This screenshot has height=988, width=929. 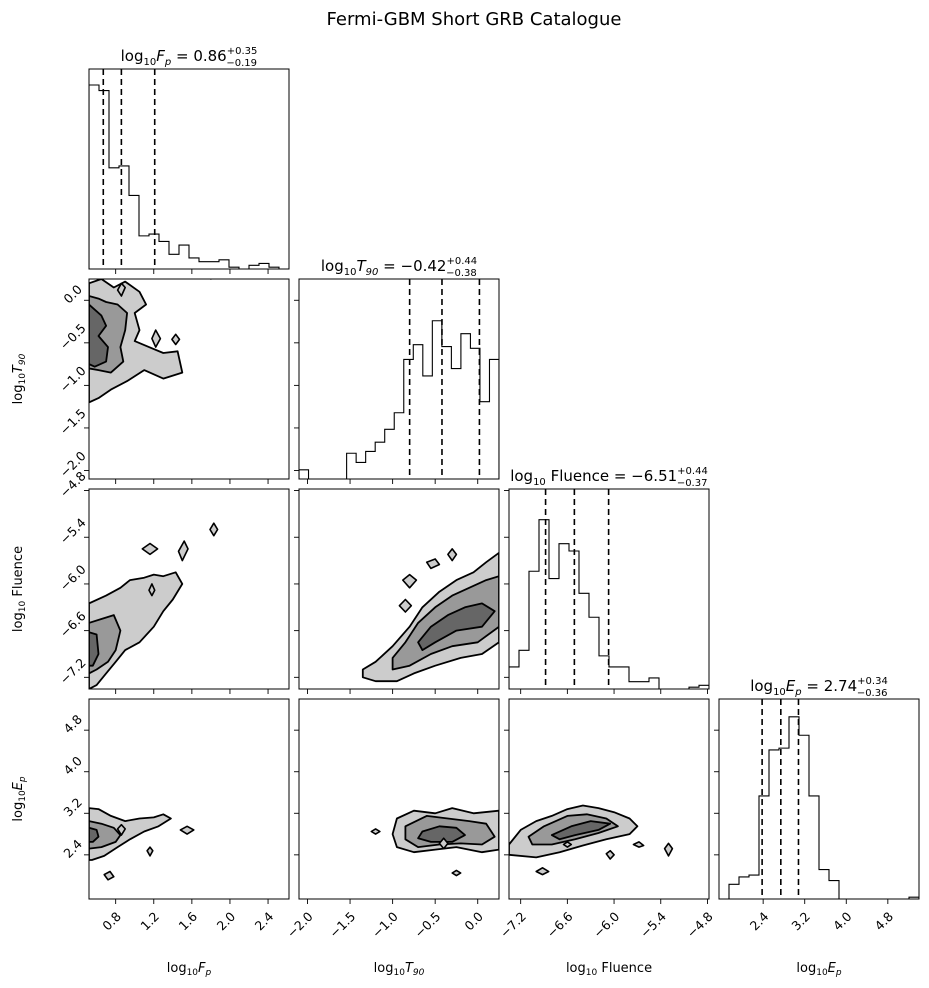 I want to click on frame-logFp-logT90, so click(x=189, y=379).